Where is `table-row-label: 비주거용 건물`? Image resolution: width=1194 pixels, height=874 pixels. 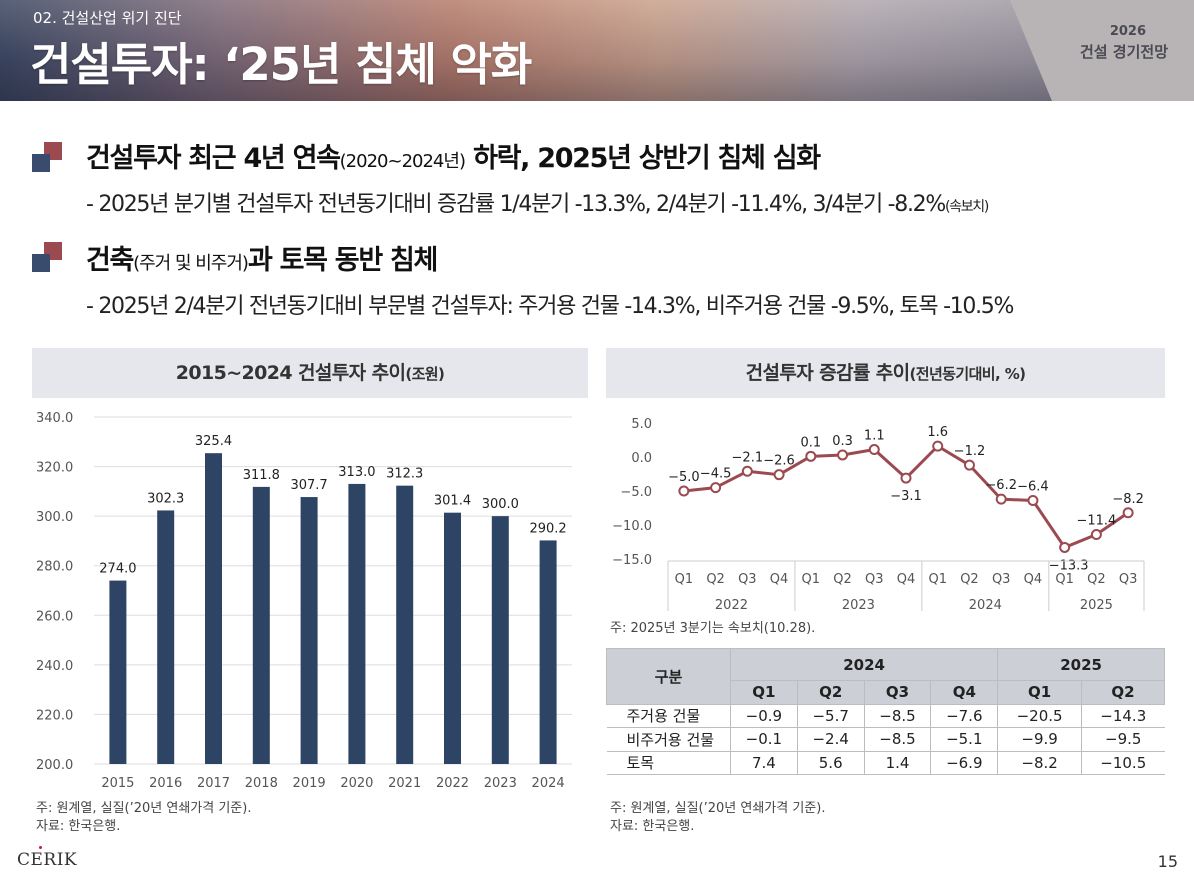
table-row-label: 비주거용 건물 is located at coordinates (668, 739).